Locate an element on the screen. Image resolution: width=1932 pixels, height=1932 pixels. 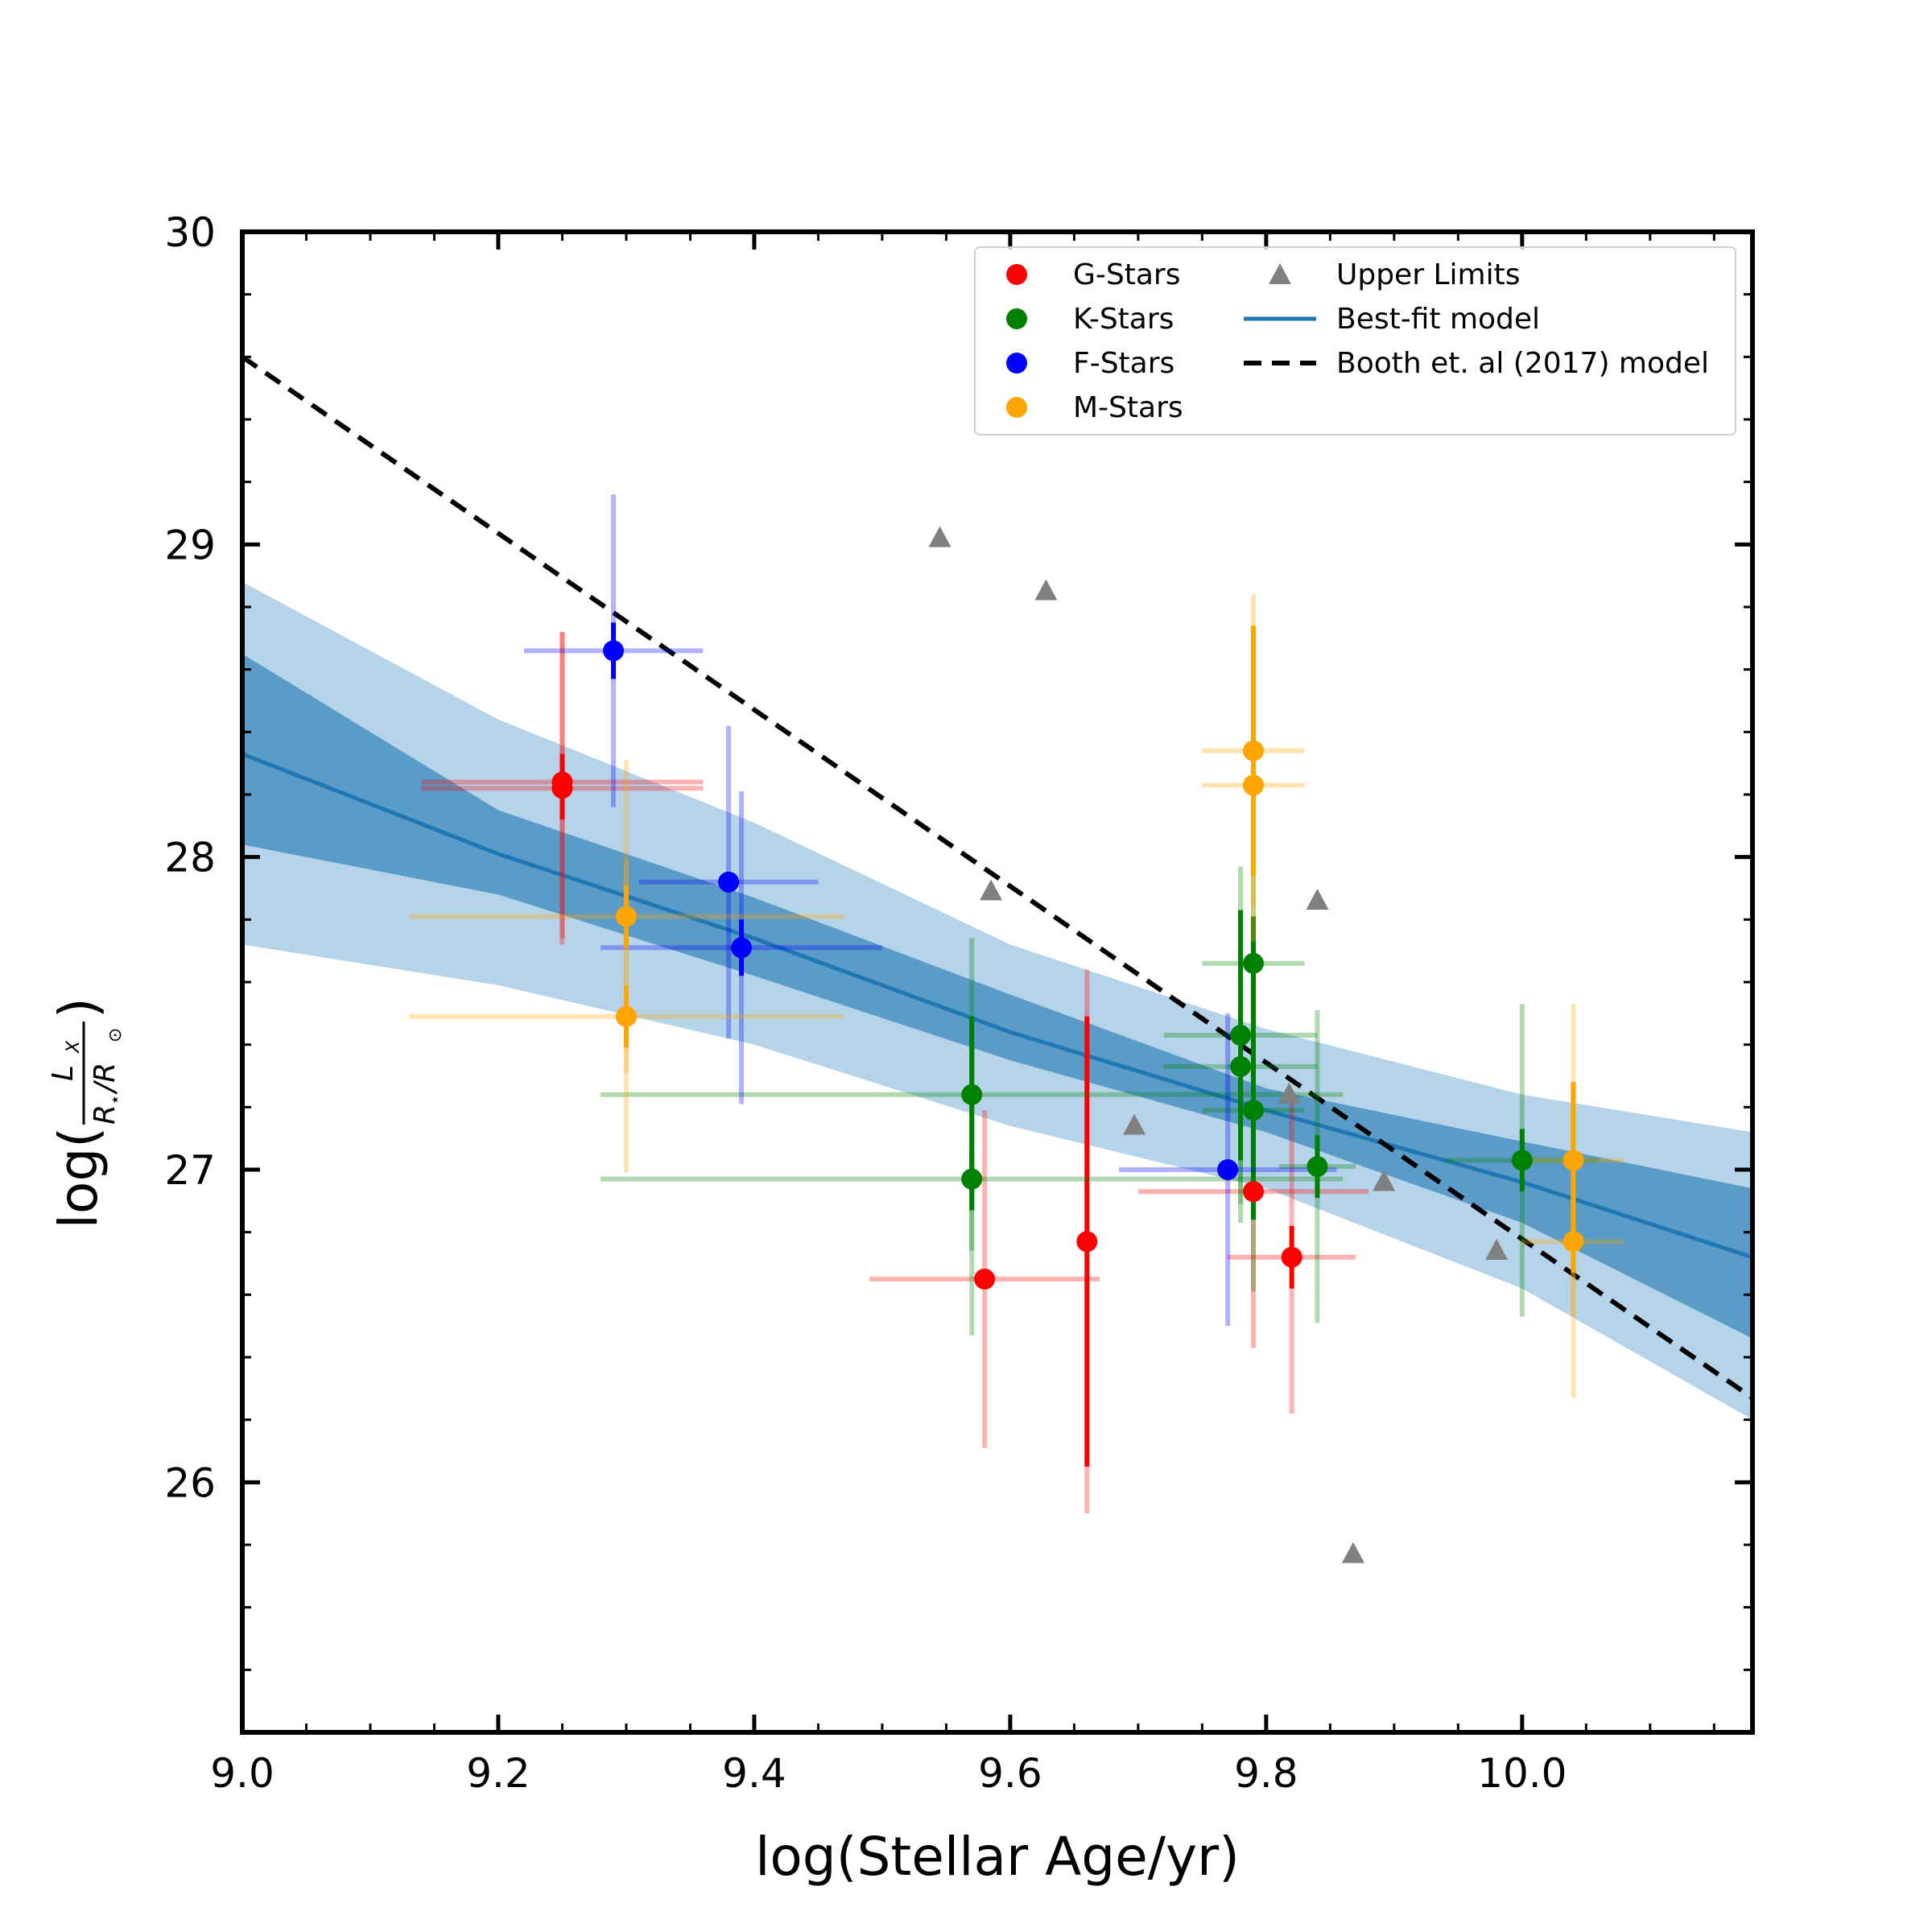
legend-label-k-stars: K-Stars is located at coordinates (1123, 319).